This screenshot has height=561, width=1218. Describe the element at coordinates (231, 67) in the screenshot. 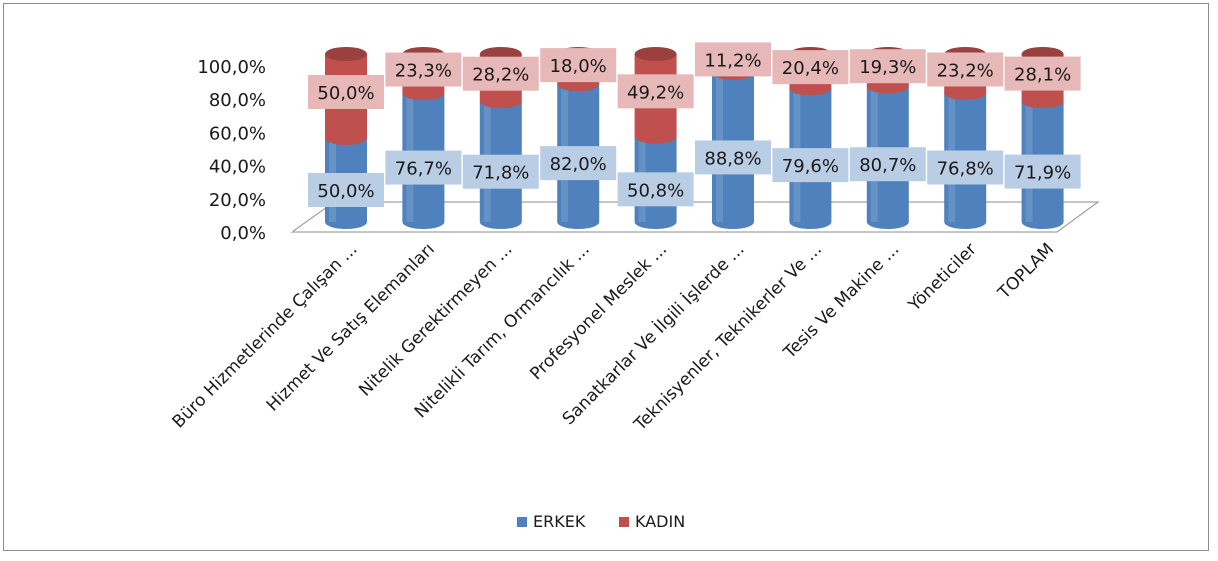

I see `y-tick-label: 100,0%` at that location.